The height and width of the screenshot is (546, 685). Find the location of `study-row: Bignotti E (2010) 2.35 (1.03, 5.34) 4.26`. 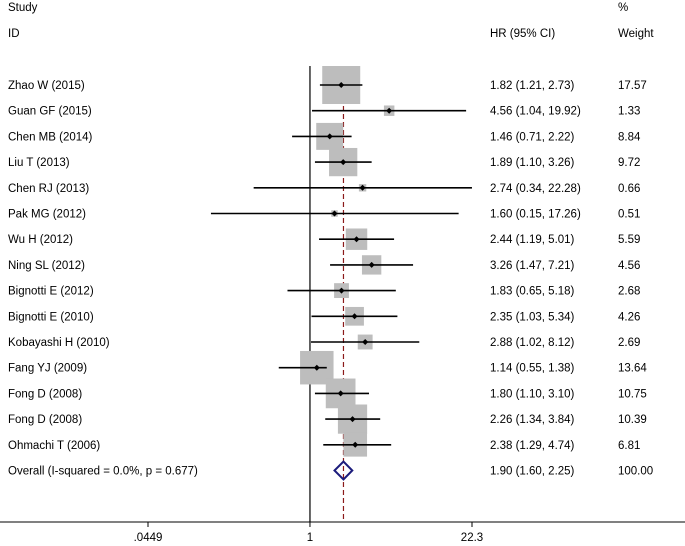

study-row: Bignotti E (2010) 2.35 (1.03, 5.34) 4.26 is located at coordinates (324, 316).